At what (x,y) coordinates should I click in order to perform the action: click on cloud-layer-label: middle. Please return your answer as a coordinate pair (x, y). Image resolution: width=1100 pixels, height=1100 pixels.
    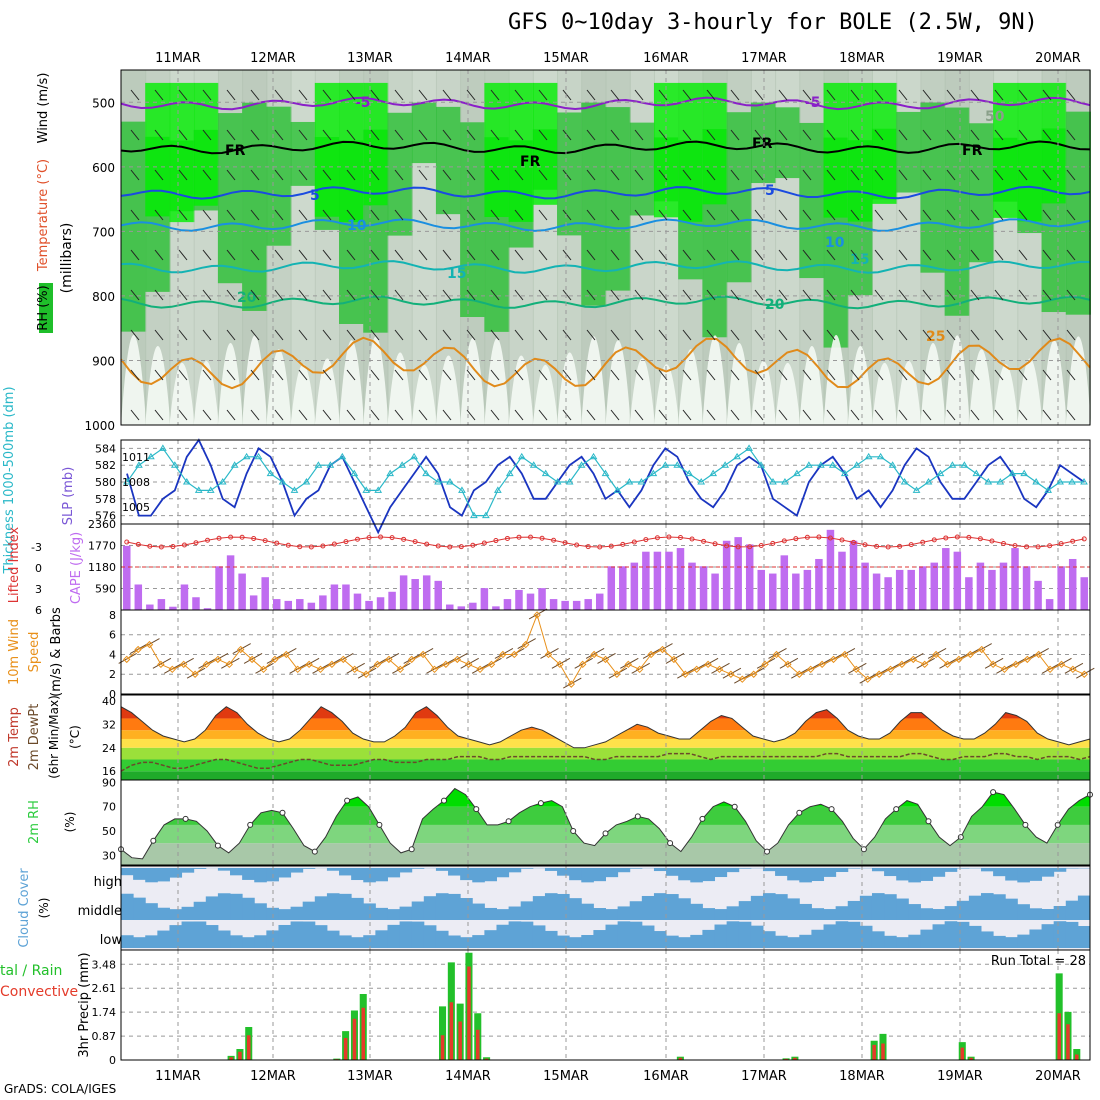
    Looking at the image, I should click on (100, 911).